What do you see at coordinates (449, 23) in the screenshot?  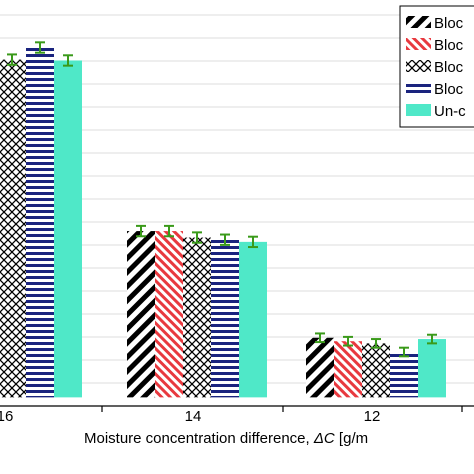 I see `legend-label-1: Bloc` at bounding box center [449, 23].